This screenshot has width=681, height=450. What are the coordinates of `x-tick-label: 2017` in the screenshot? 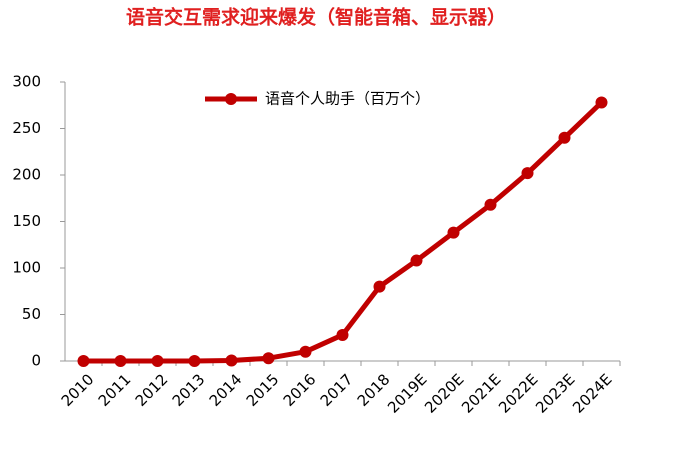 It's located at (337, 390).